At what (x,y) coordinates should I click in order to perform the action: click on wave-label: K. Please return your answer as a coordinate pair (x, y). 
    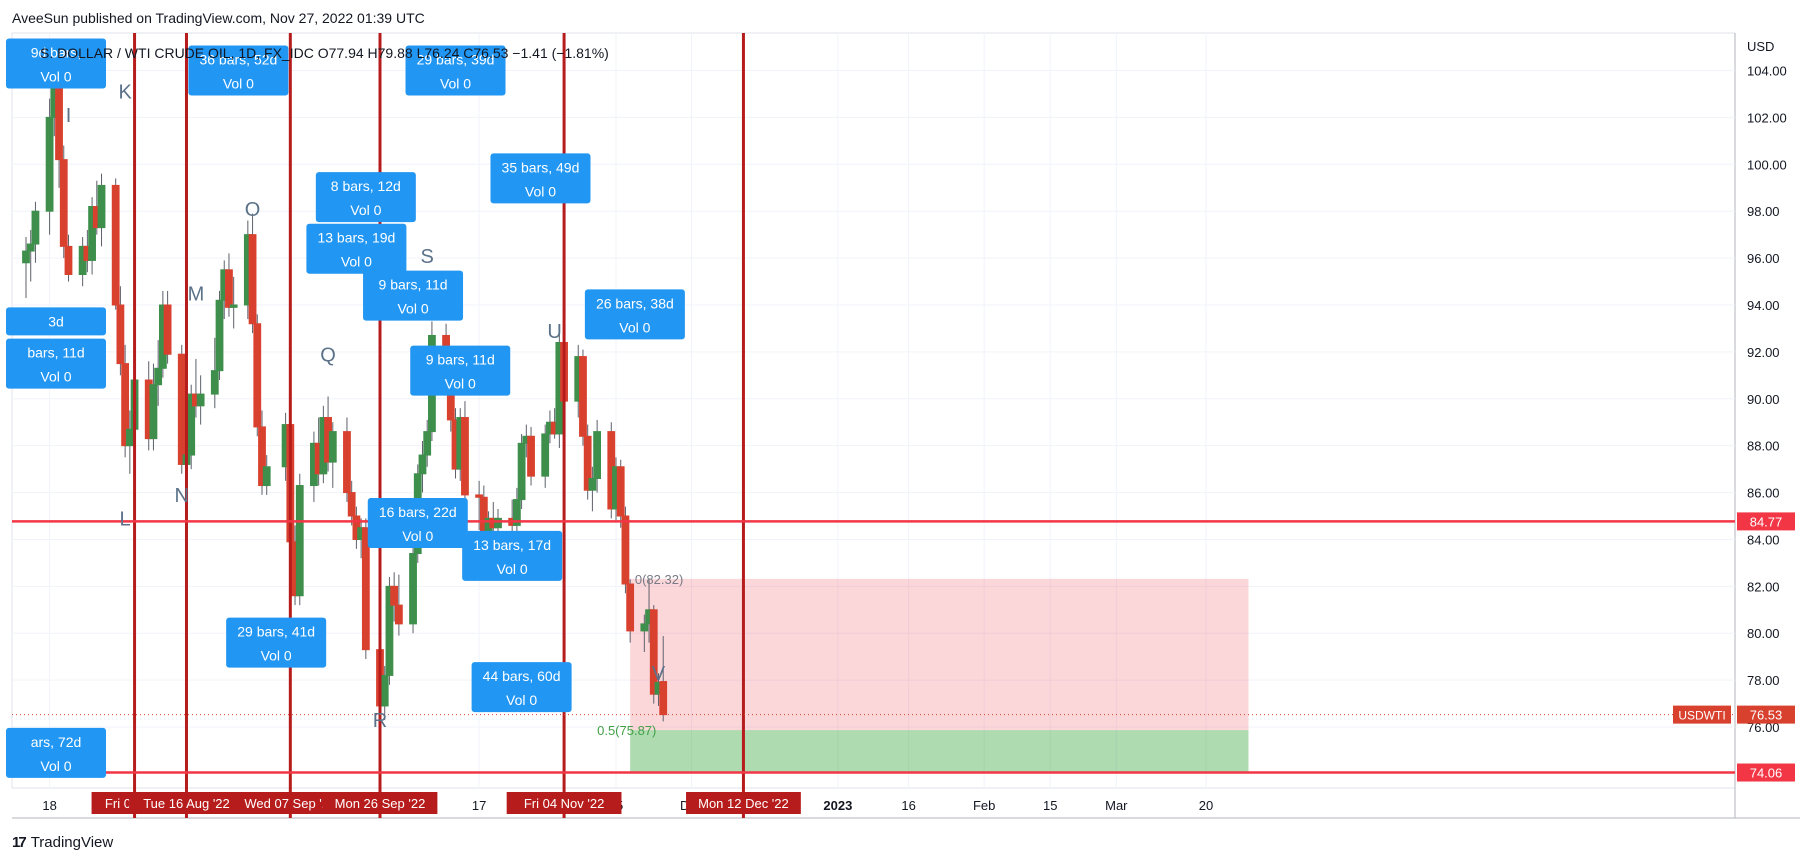
    Looking at the image, I should click on (125, 93).